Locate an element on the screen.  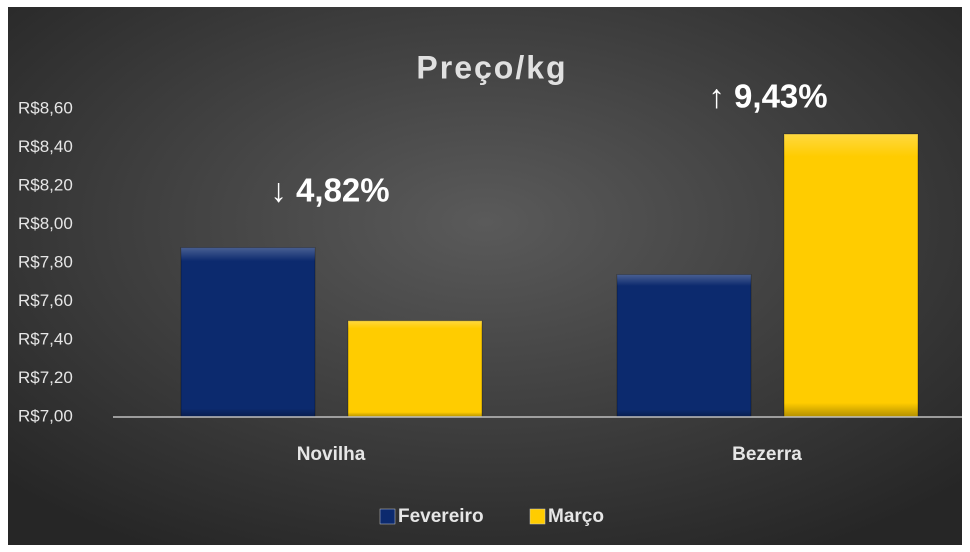
chart-title: Preço/kg is located at coordinates (491, 67).